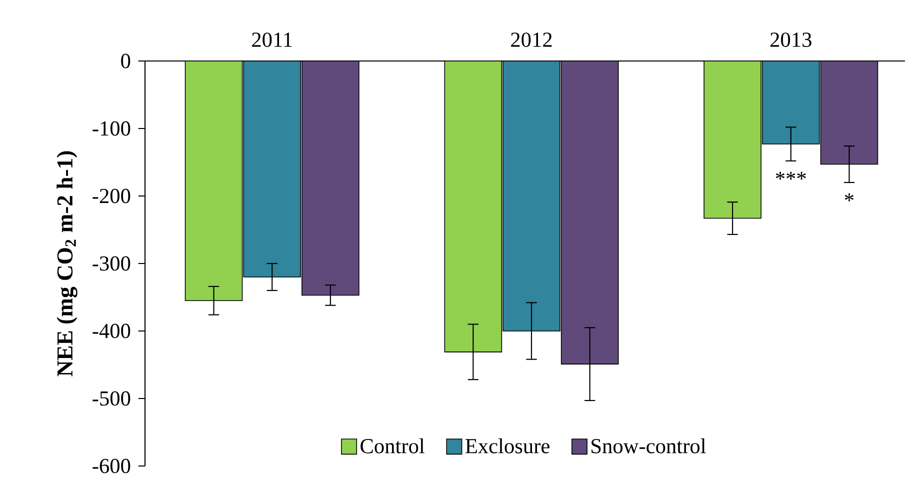 The image size is (913, 481). What do you see at coordinates (111, 263) in the screenshot?
I see `y-tick-label: -300` at bounding box center [111, 263].